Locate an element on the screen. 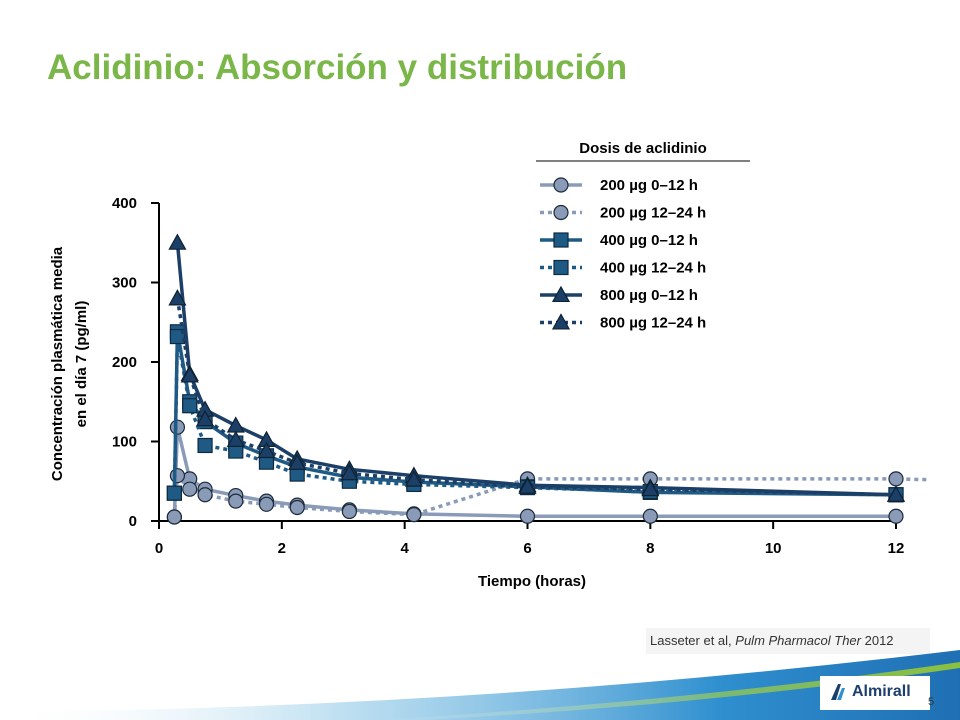 This screenshot has width=960, height=720. legend-label: 200 µg 12–24 h is located at coordinates (653, 213).